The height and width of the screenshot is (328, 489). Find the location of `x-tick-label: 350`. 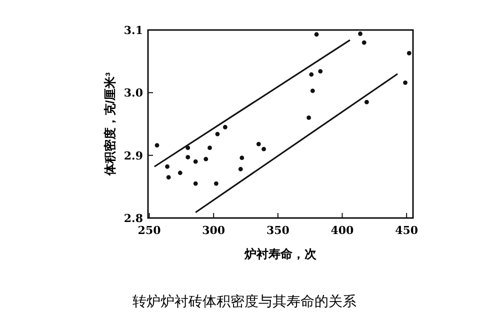

x-tick-label: 350 is located at coordinates (278, 230).